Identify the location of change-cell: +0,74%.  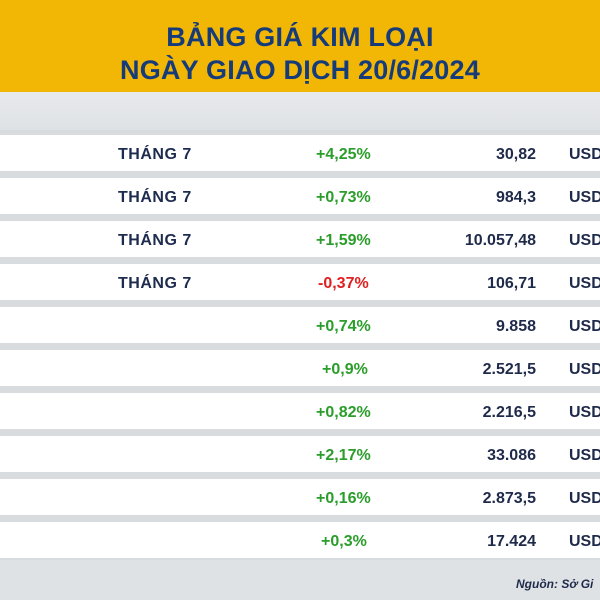
(343, 326).